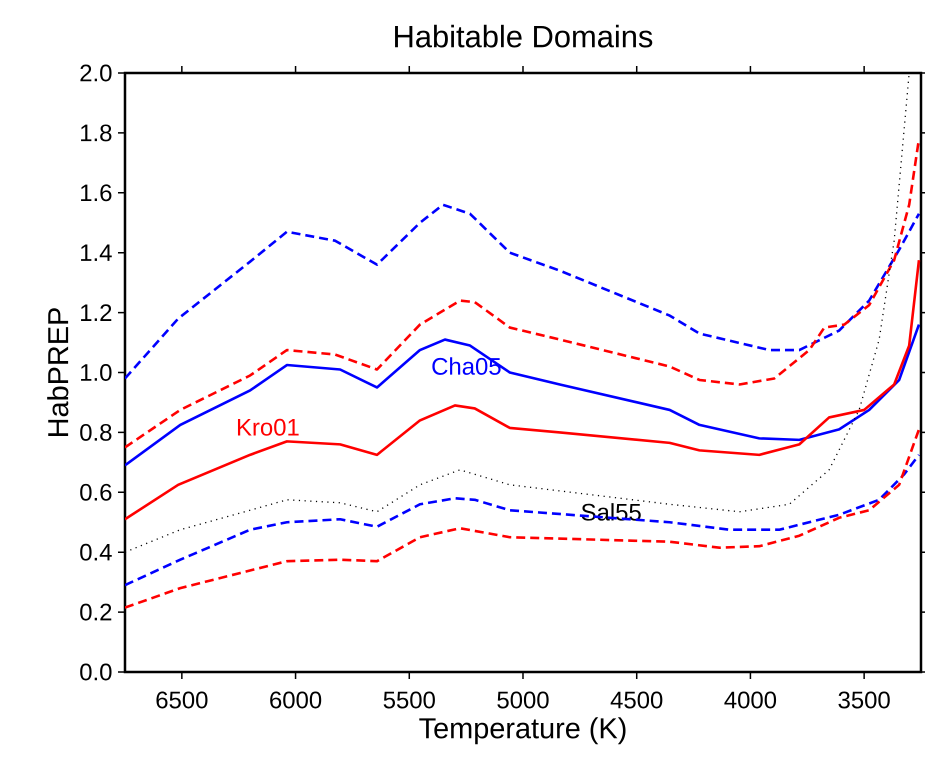 This screenshot has width=925, height=769. What do you see at coordinates (409, 700) in the screenshot?
I see `x-tick-label: 5500` at bounding box center [409, 700].